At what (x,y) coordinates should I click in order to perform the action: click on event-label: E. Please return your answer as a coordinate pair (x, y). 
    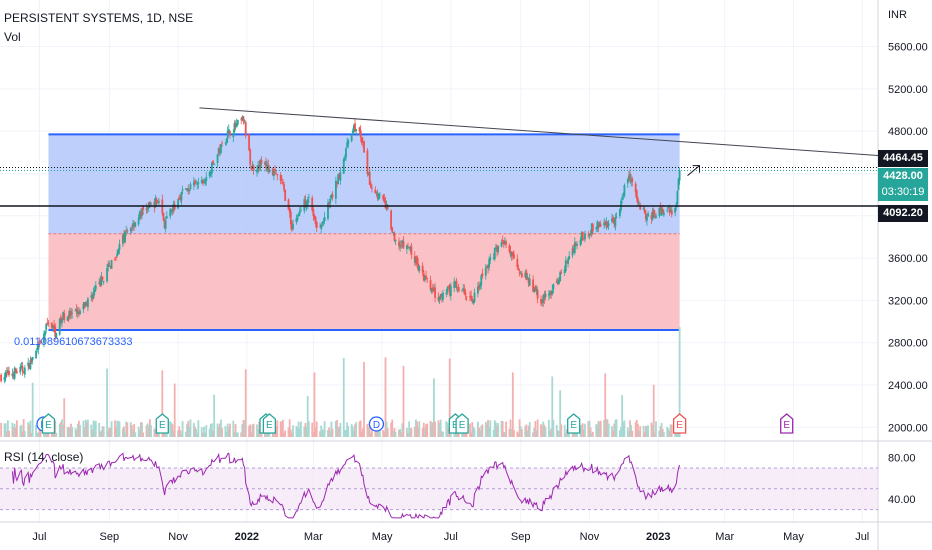
    Looking at the image, I should click on (573, 425).